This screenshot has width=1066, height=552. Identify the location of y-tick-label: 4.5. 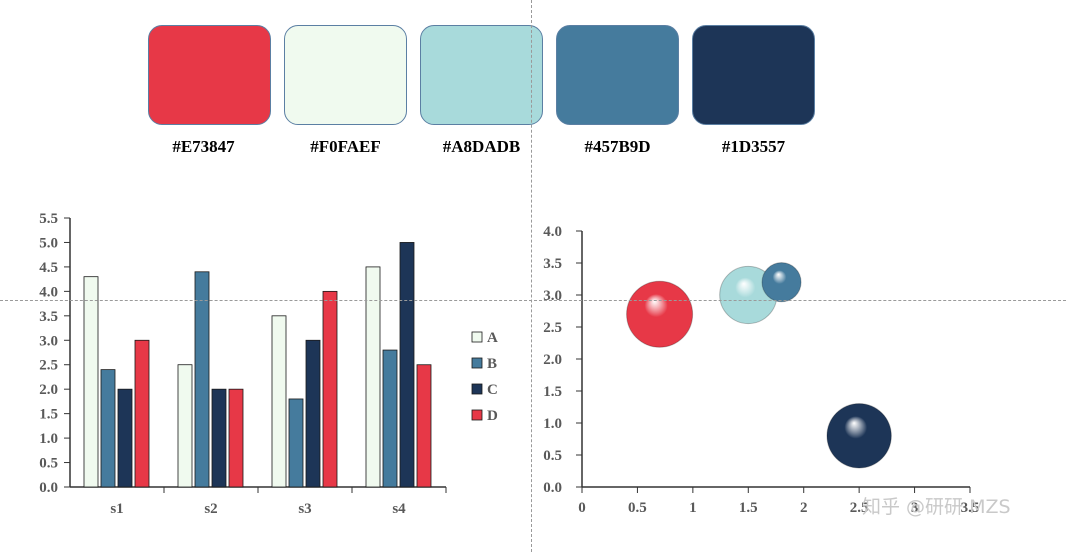
(48, 268).